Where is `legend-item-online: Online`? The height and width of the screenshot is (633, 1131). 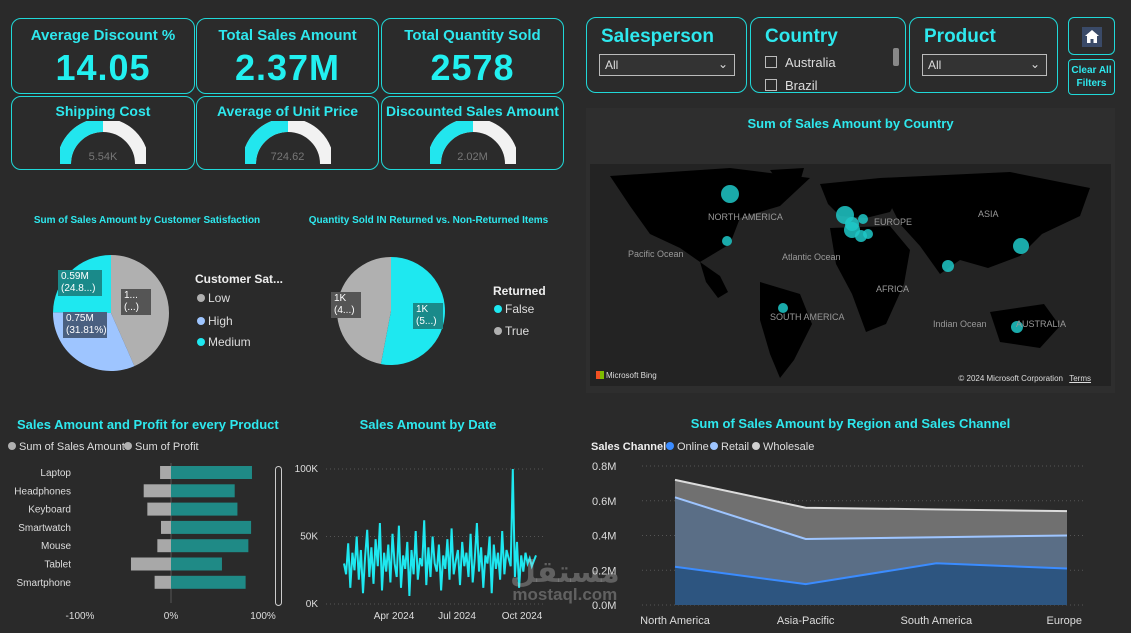
legend-item-online: Online is located at coordinates (687, 447).